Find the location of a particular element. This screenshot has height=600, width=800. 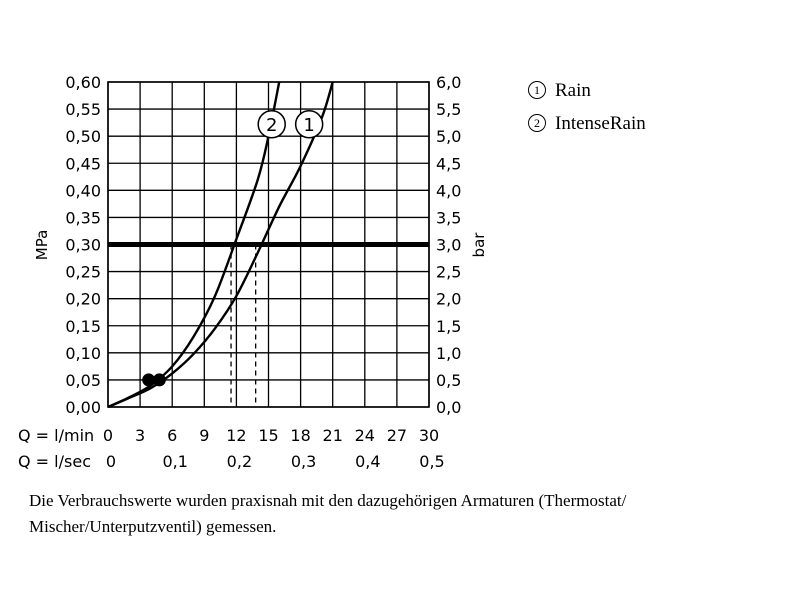

y-left-axis-label: MPa is located at coordinates (42, 245).